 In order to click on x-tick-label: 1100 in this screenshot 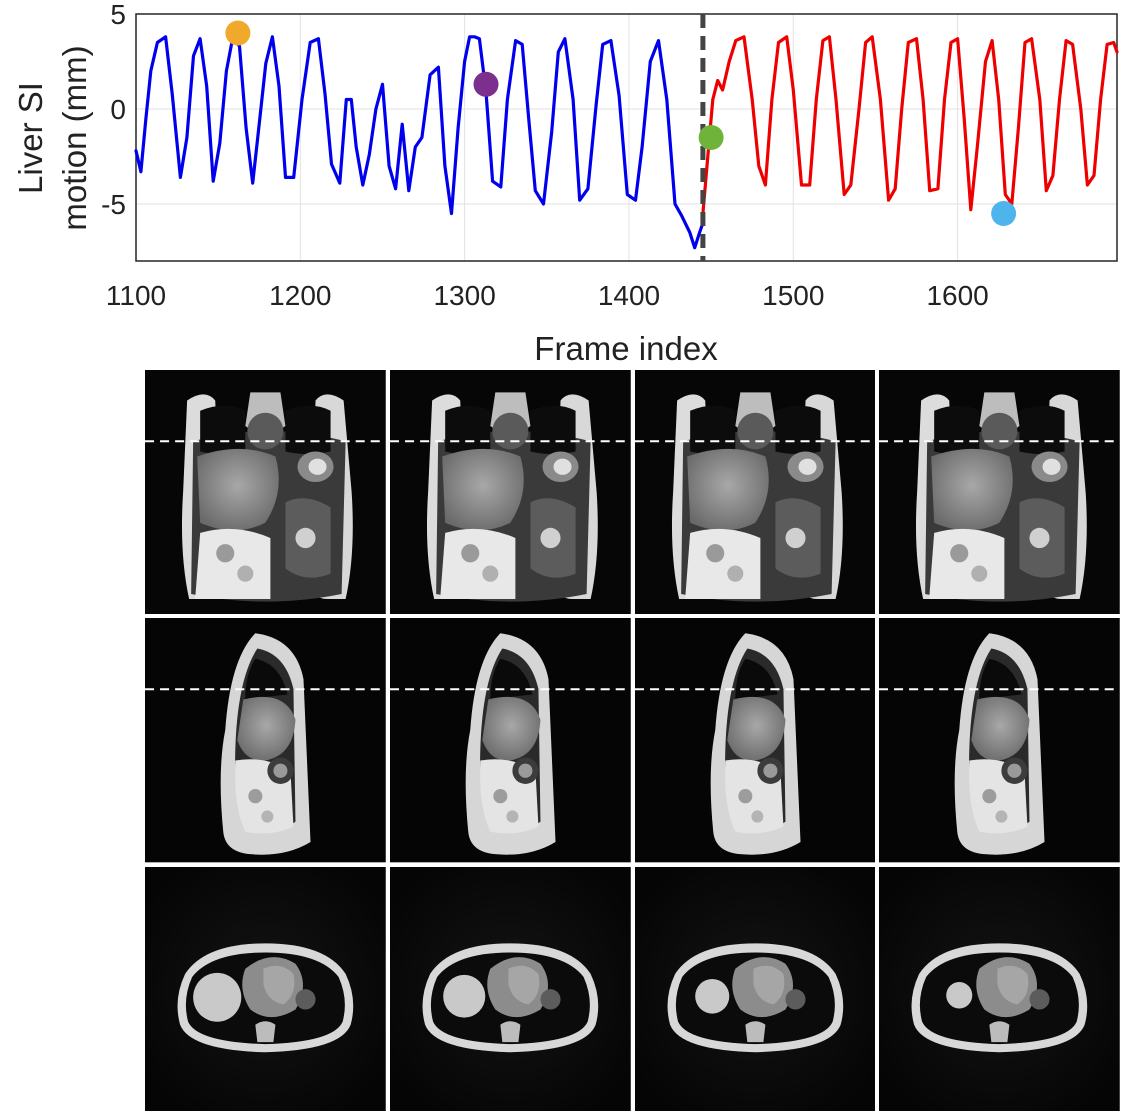, I will do `click(136, 295)`.